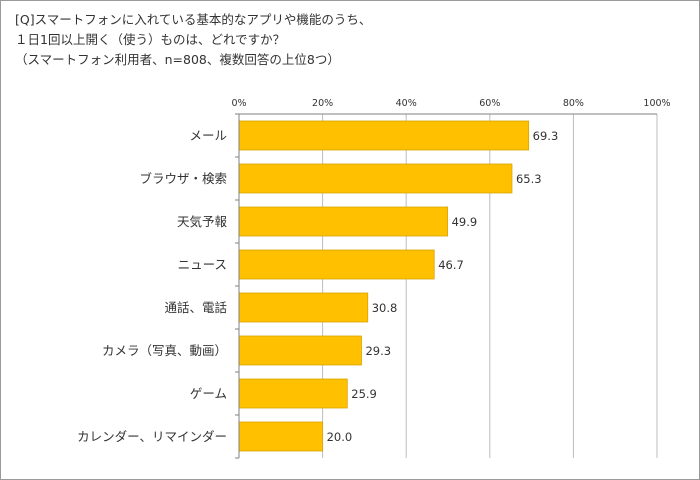 This screenshot has height=480, width=700. Describe the element at coordinates (152, 436) in the screenshot. I see `category-label: カレンダー、リマインダー` at that location.